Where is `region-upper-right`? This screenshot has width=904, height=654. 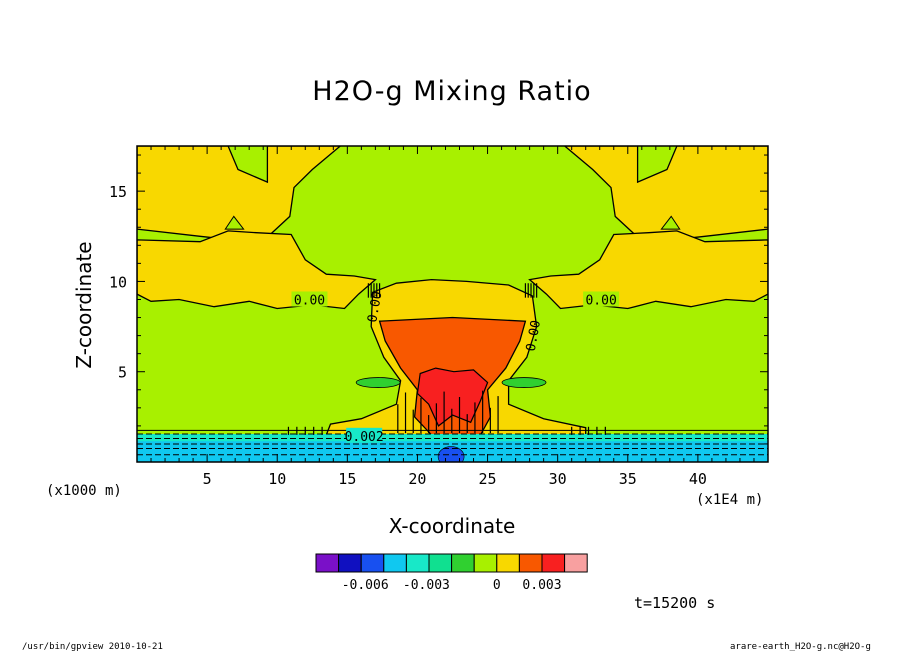 region-upper-right is located at coordinates (665, 194).